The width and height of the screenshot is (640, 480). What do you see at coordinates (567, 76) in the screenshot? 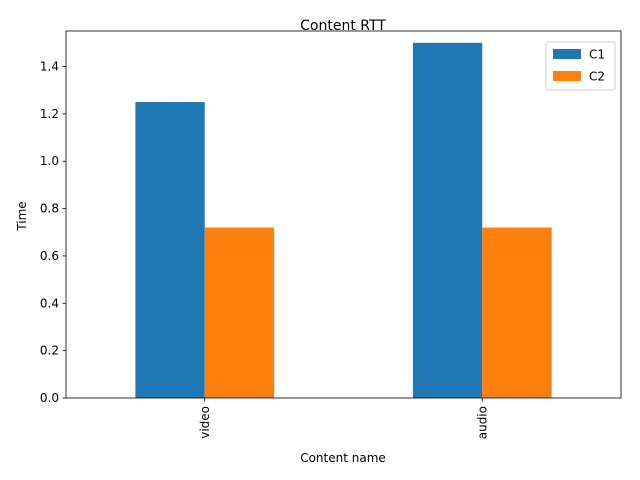
I see `legend-swatch-c2` at bounding box center [567, 76].